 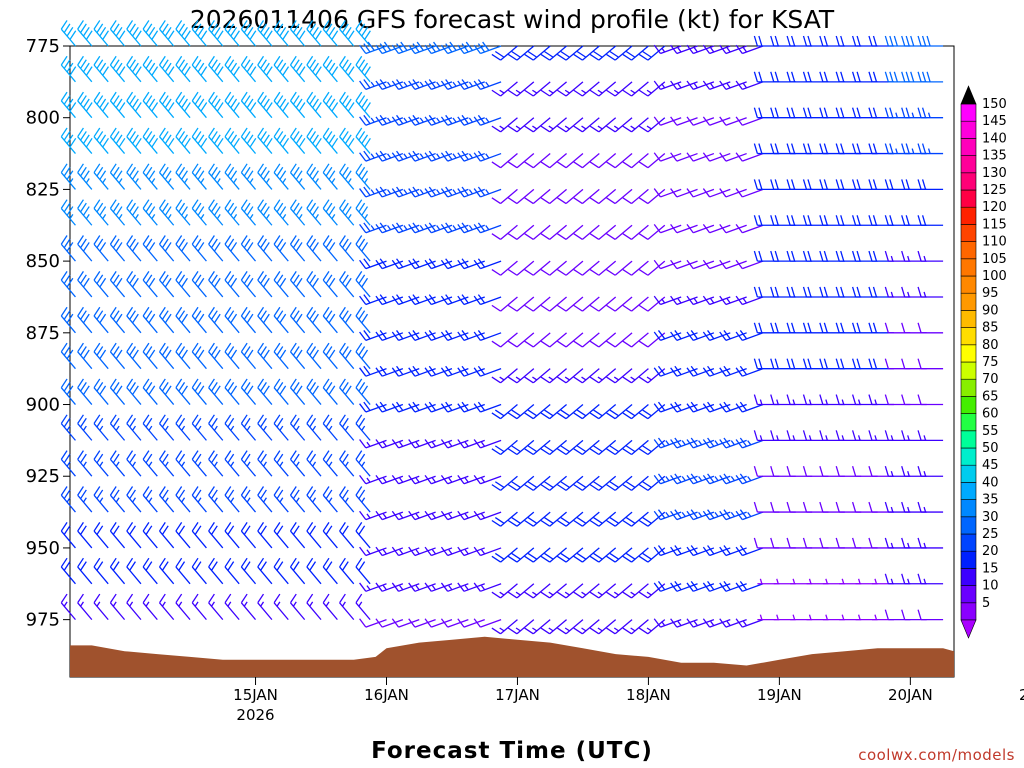 What do you see at coordinates (255, 715) in the screenshot?
I see `x-tick-sublabel: 2026` at bounding box center [255, 715].